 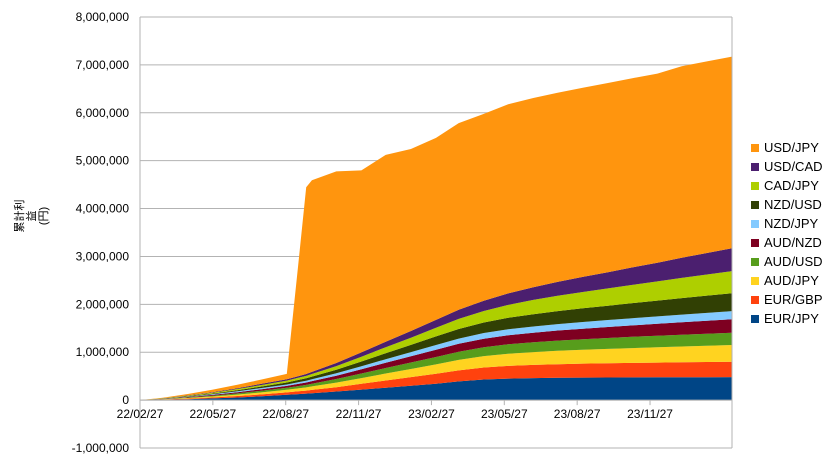 What do you see at coordinates (793, 261) in the screenshot?
I see `legend-label: AUD/USD` at bounding box center [793, 261].